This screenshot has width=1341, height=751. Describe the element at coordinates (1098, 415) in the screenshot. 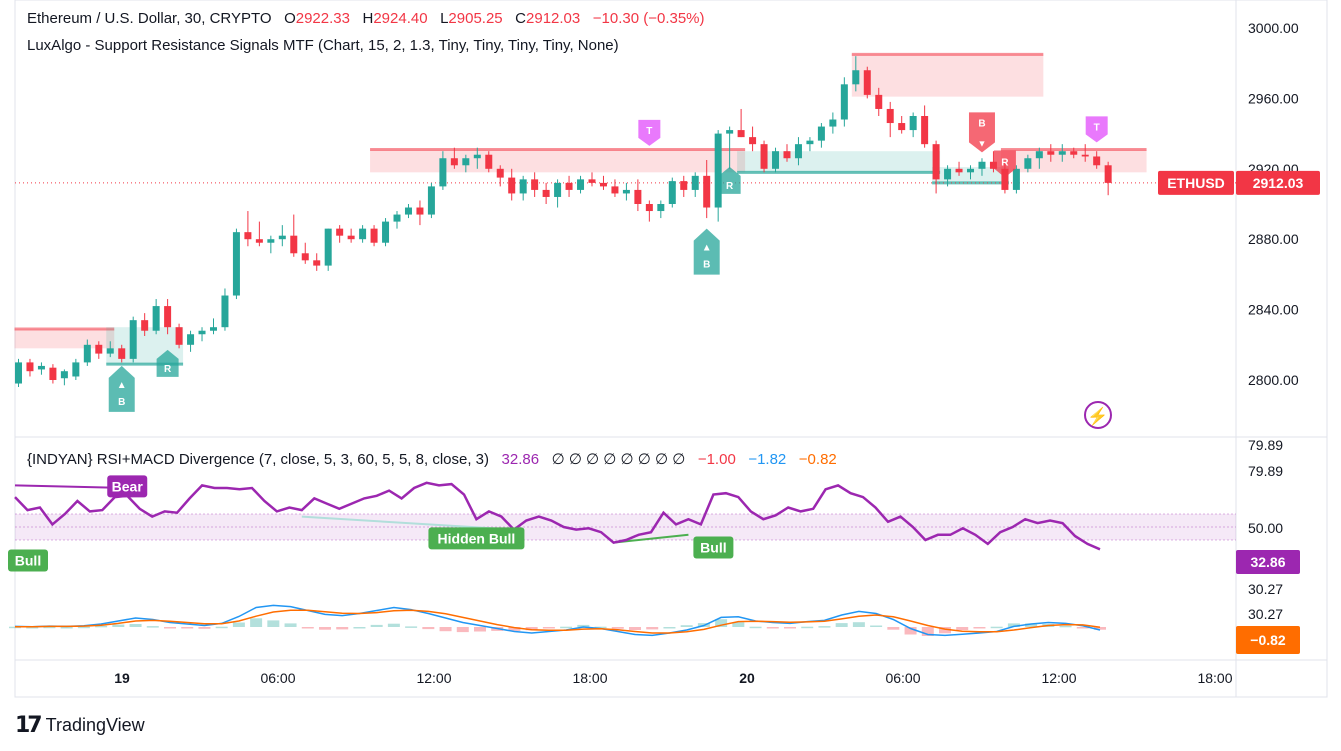

I see `lightning-icon: ⚡` at that location.